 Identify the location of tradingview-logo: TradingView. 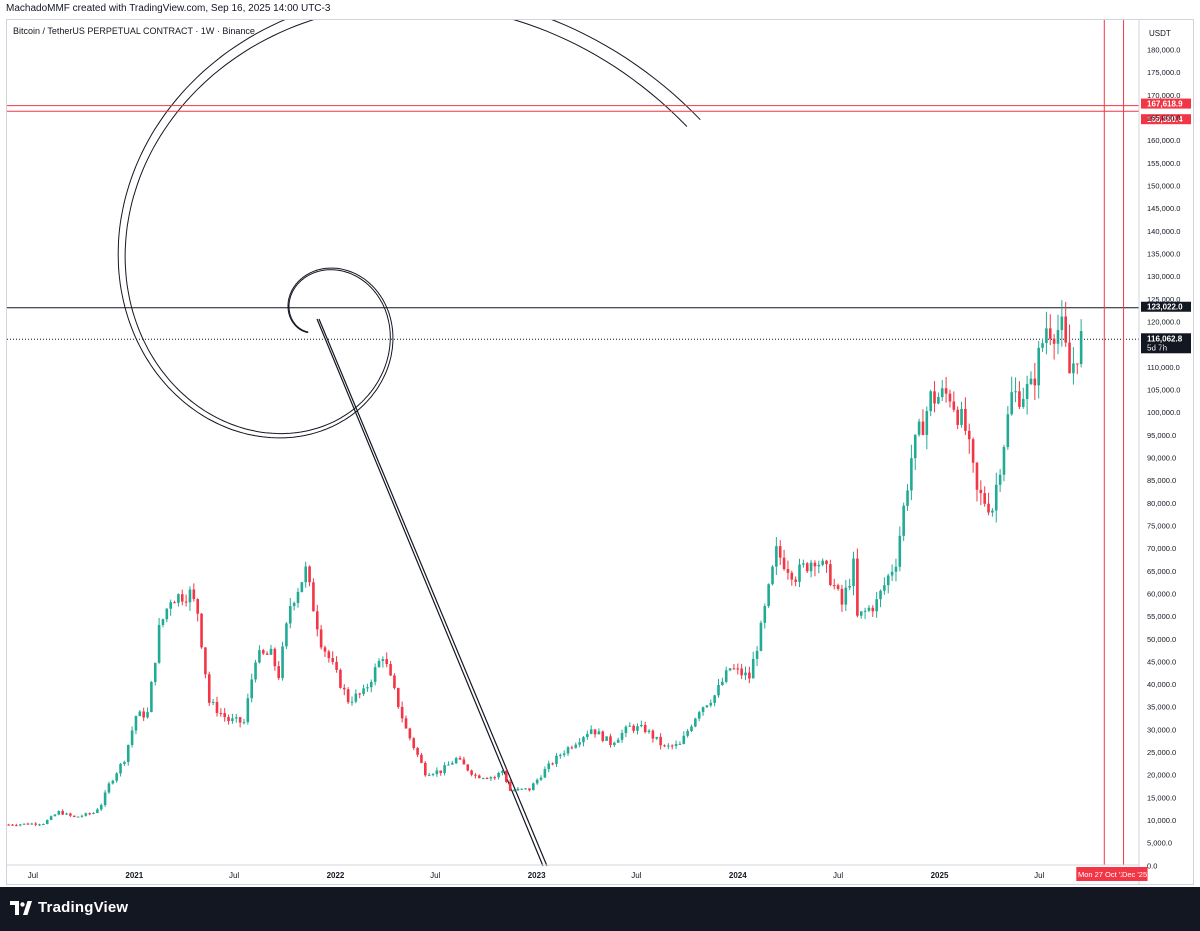
(69, 907).